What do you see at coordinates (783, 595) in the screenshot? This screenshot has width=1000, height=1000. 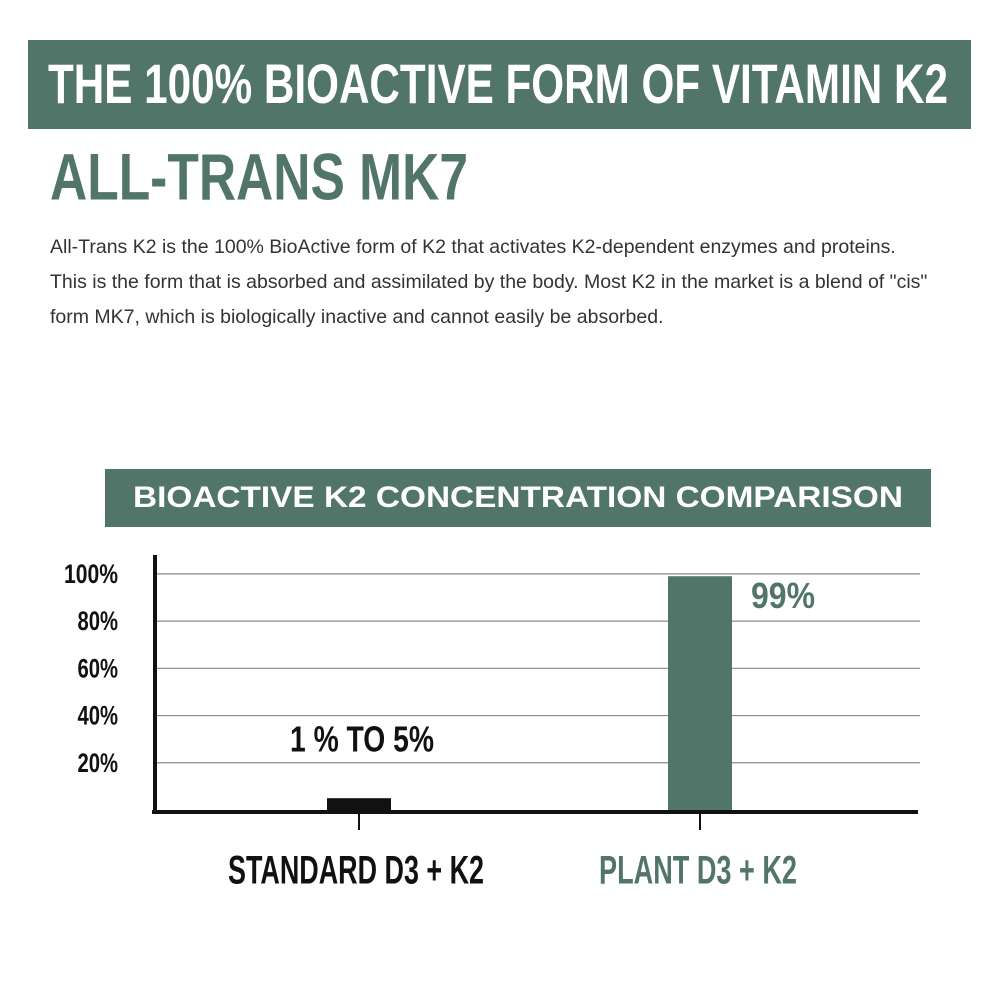 I see `value-label: 99%` at bounding box center [783, 595].